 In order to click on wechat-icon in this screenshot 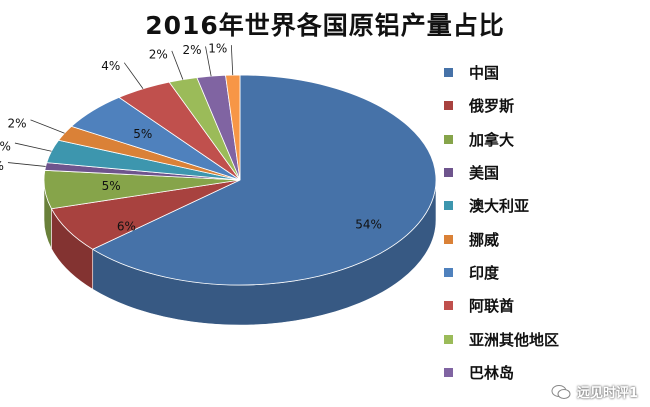, I will do `click(561, 391)`.